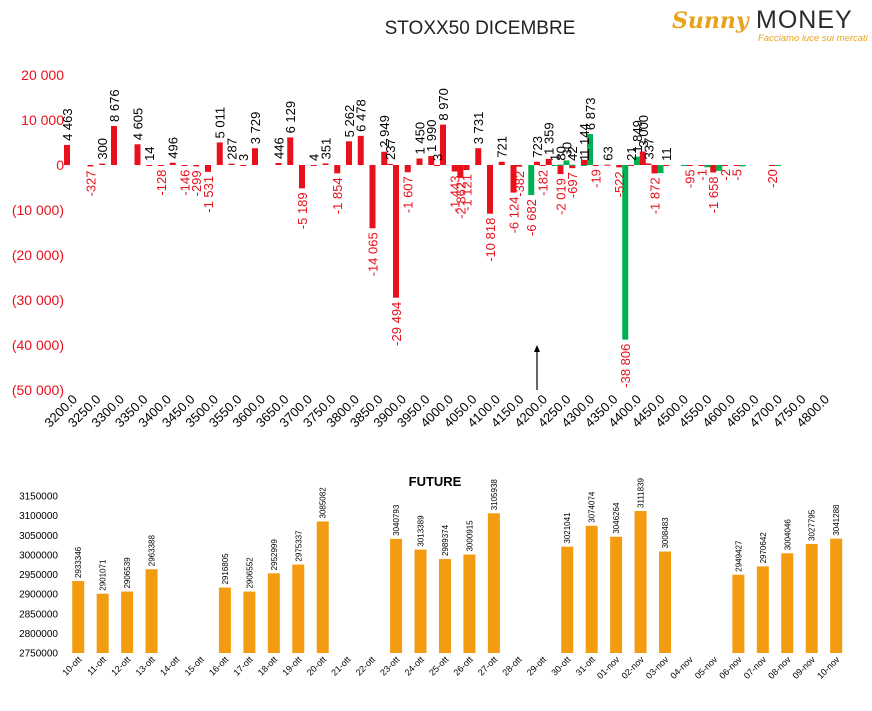 This screenshot has width=872, height=711. Describe the element at coordinates (665, 533) in the screenshot. I see `future-data-label: 3008483` at that location.